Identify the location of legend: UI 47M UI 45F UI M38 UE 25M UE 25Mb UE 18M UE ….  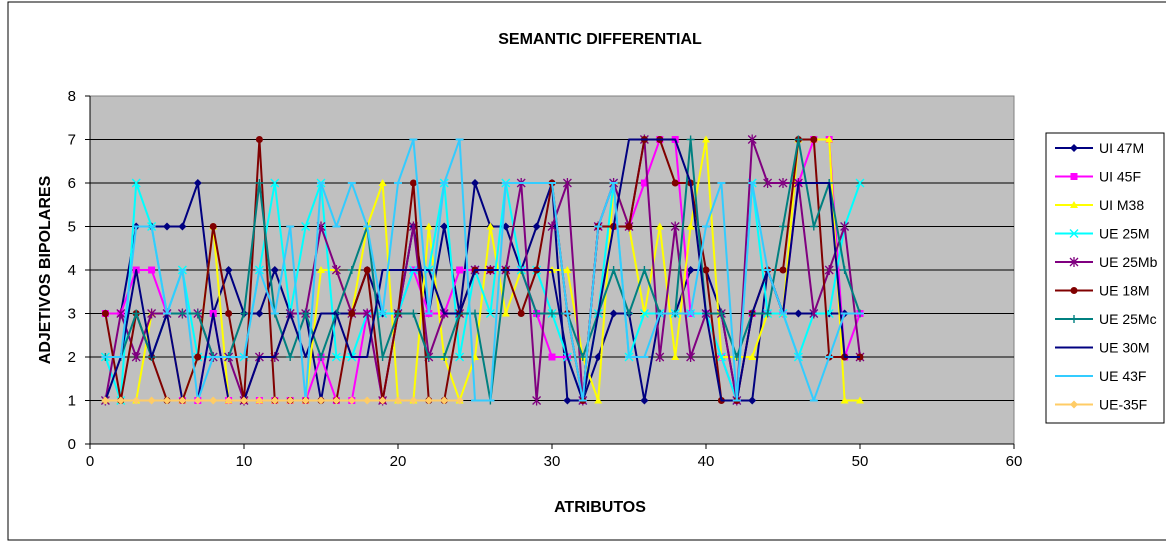
(1106, 276).